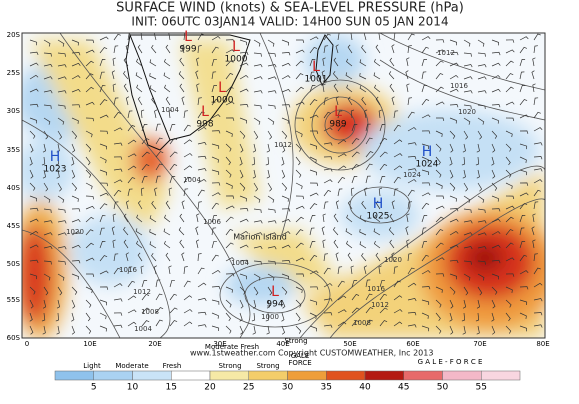 The height and width of the screenshot is (404, 579). Describe the element at coordinates (380, 305) in the screenshot. I see `isobar-label: 1012` at that location.